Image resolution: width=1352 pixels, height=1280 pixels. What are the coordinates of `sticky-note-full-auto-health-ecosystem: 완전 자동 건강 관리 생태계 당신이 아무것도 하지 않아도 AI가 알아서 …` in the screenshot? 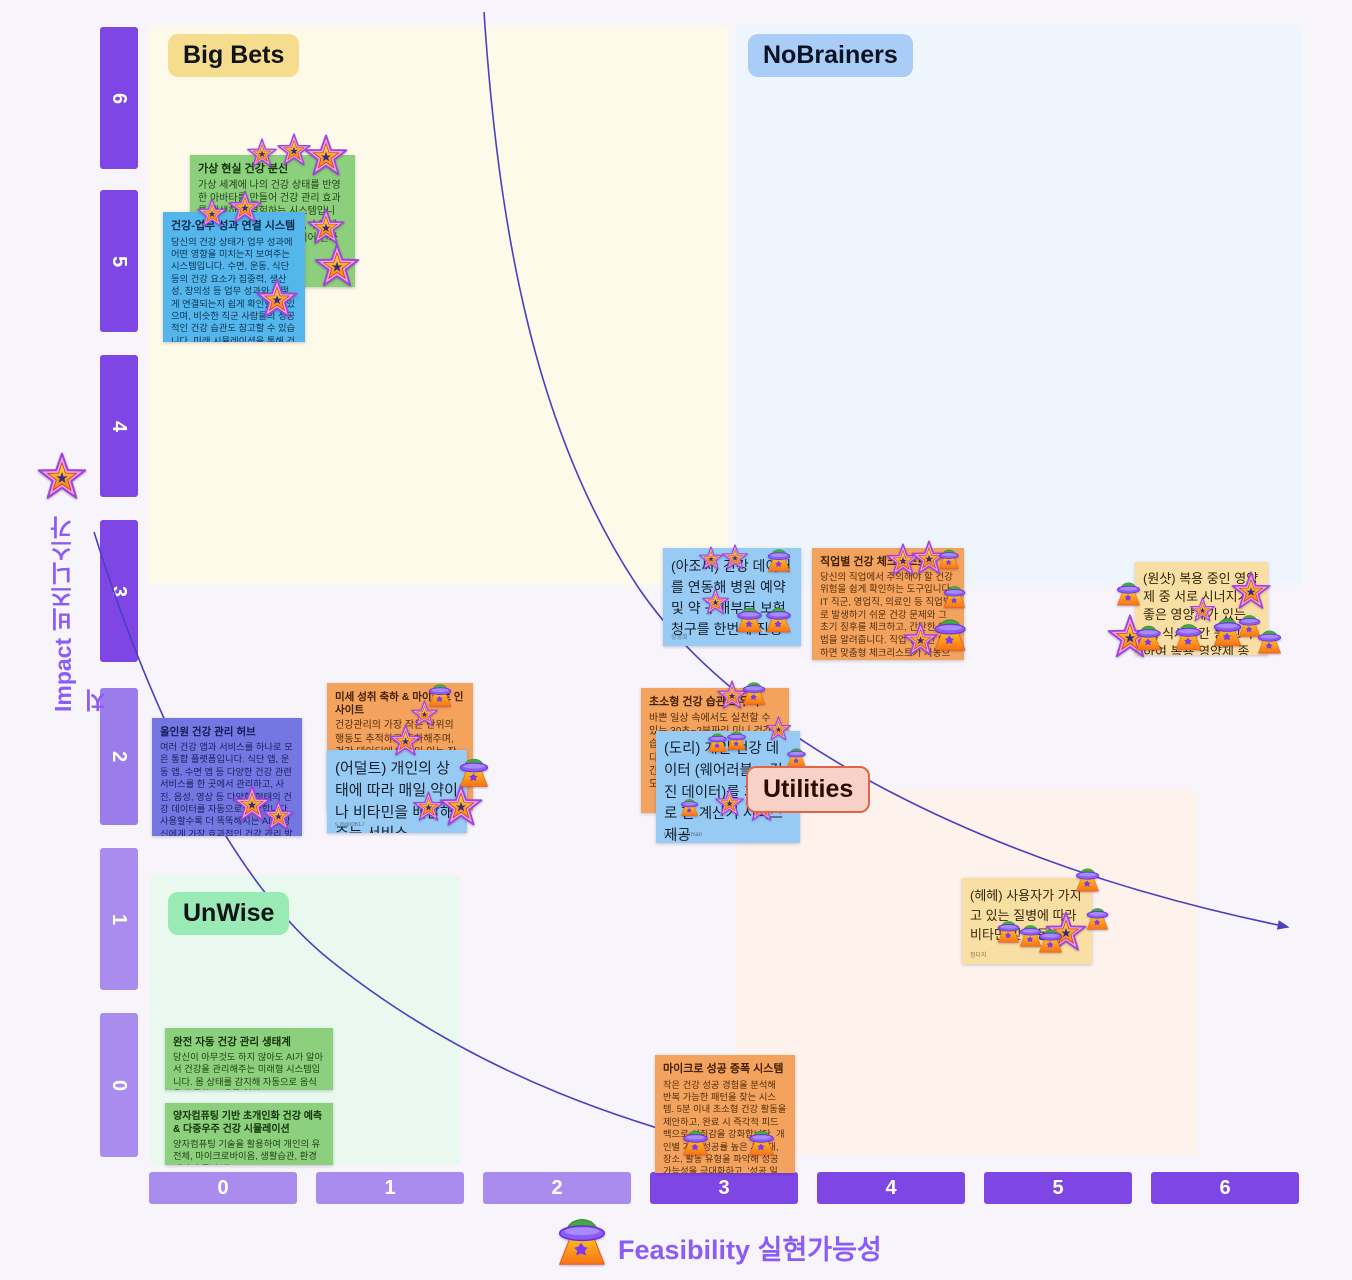 It's located at (249, 1059).